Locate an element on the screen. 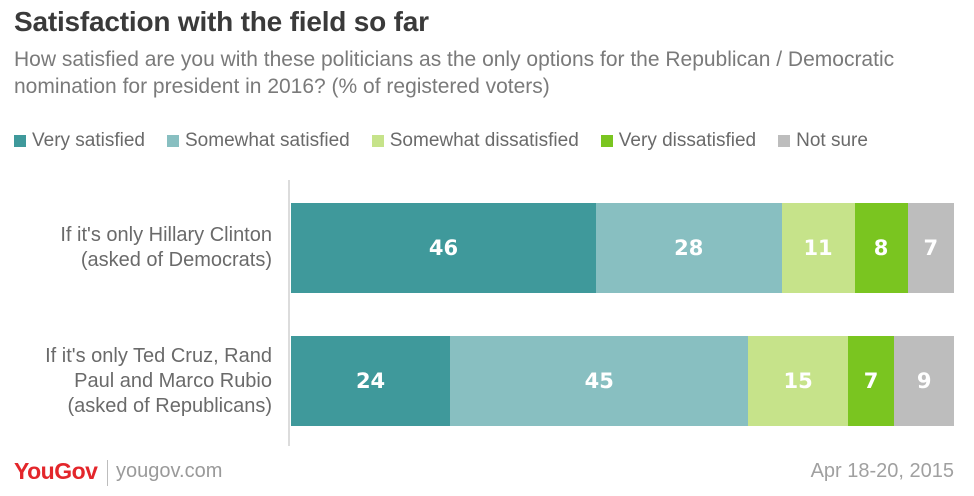  stacked-bar: 46 28 11 8 7 is located at coordinates (622, 248).